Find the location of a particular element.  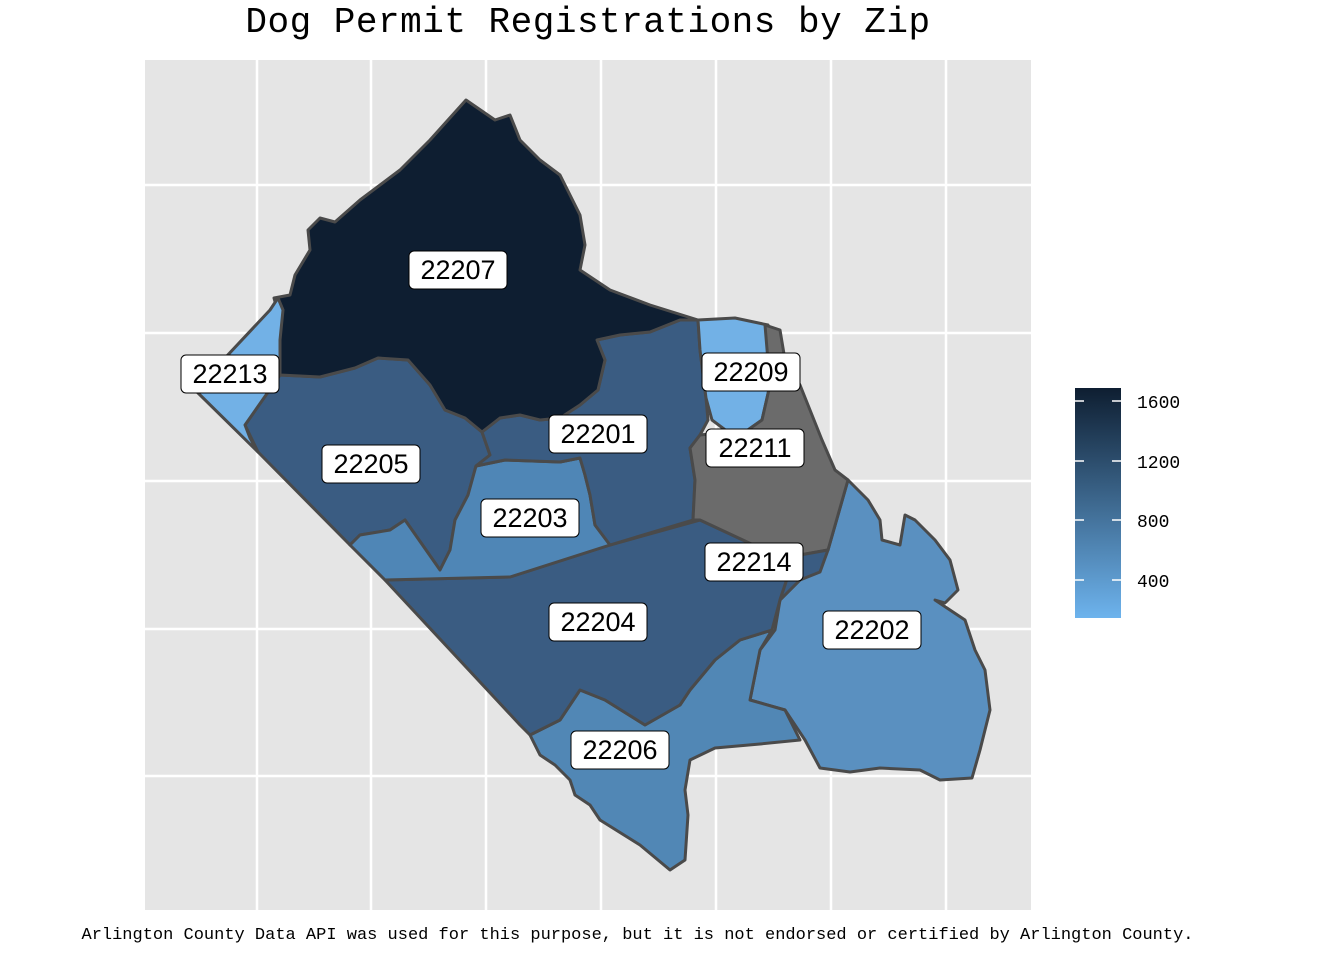

label-22213: 22213 is located at coordinates (230, 374).